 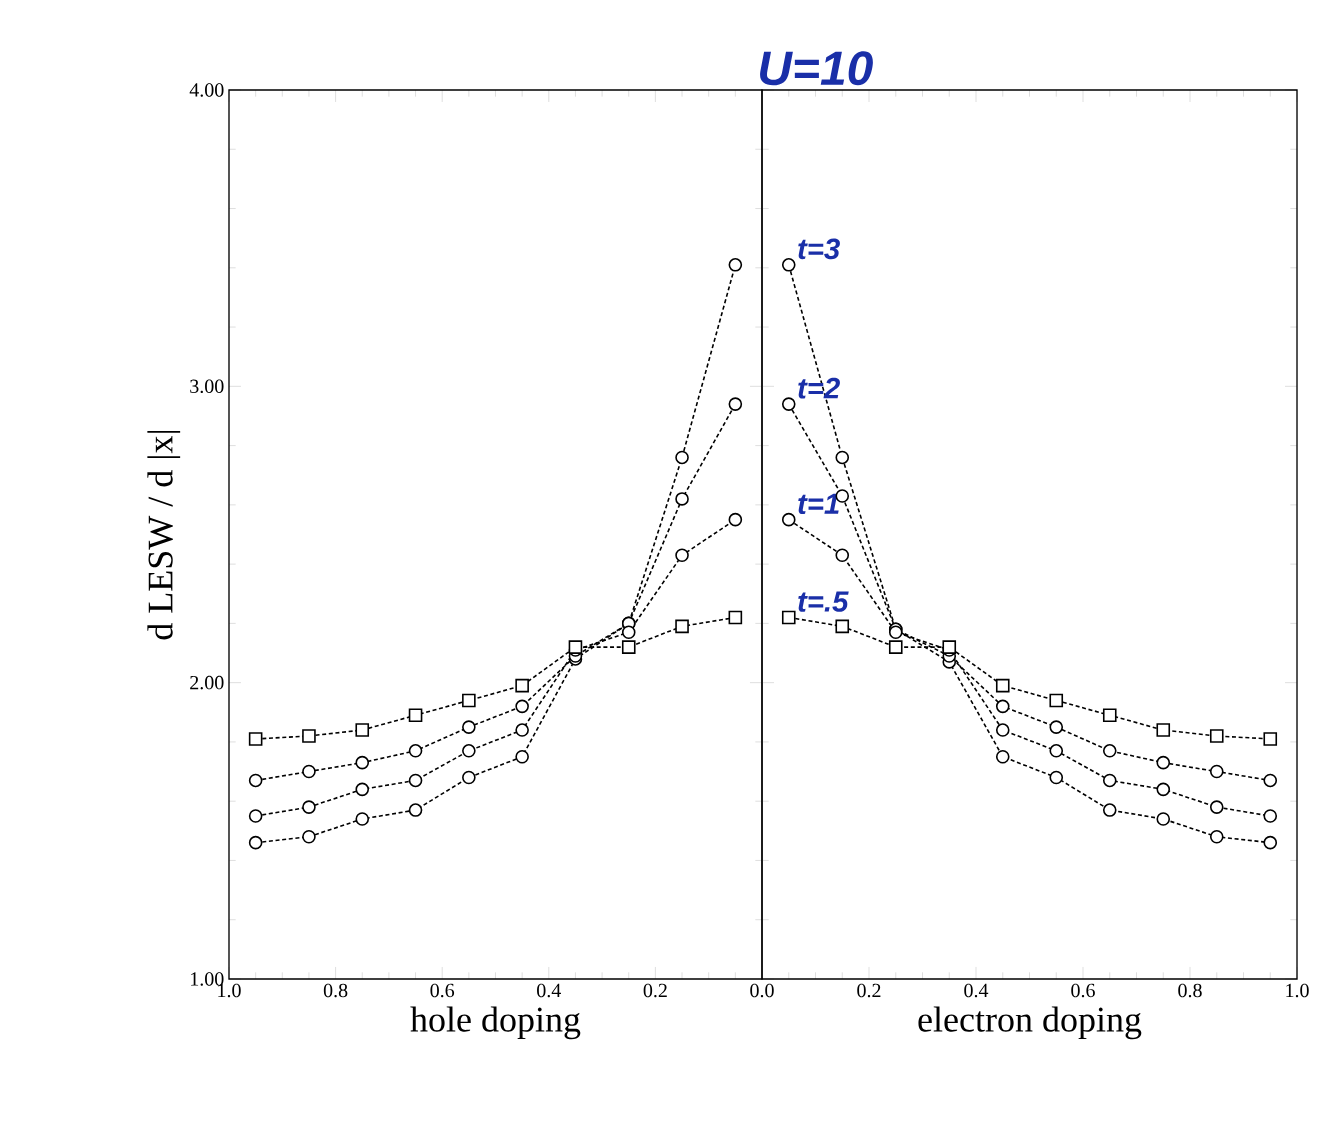 What do you see at coordinates (762, 990) in the screenshot?
I see `x-tick-label: 0.0` at bounding box center [762, 990].